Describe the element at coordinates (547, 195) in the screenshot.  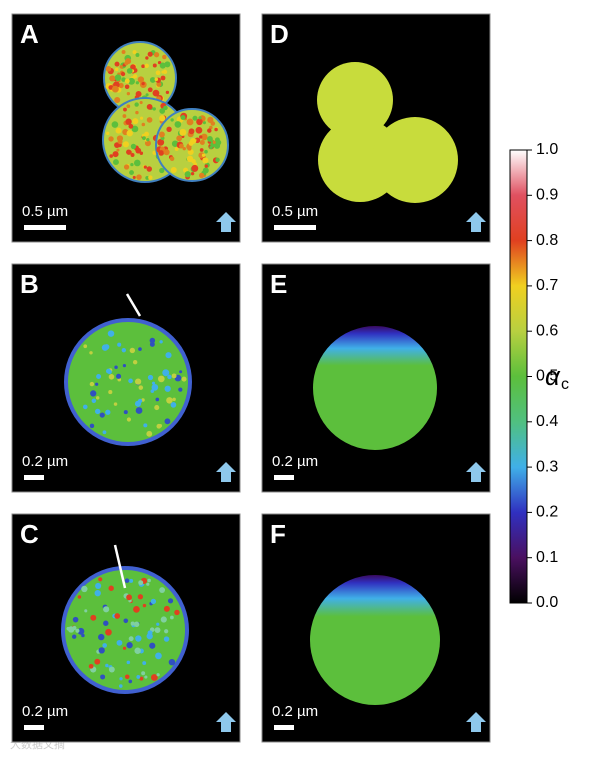
I see `colorbar-tick-label: 0.9` at that location.